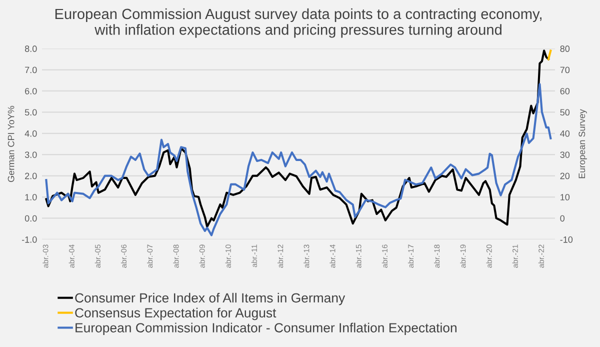 Image resolution: width=600 pixels, height=347 pixels. I want to click on y-tick-label: 2.0, so click(31, 176).